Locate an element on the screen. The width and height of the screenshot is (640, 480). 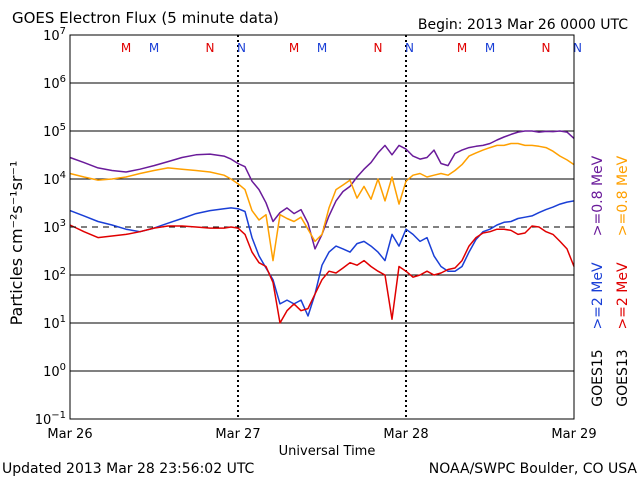
x-tick-label: Mar 28 is located at coordinates (405, 434).